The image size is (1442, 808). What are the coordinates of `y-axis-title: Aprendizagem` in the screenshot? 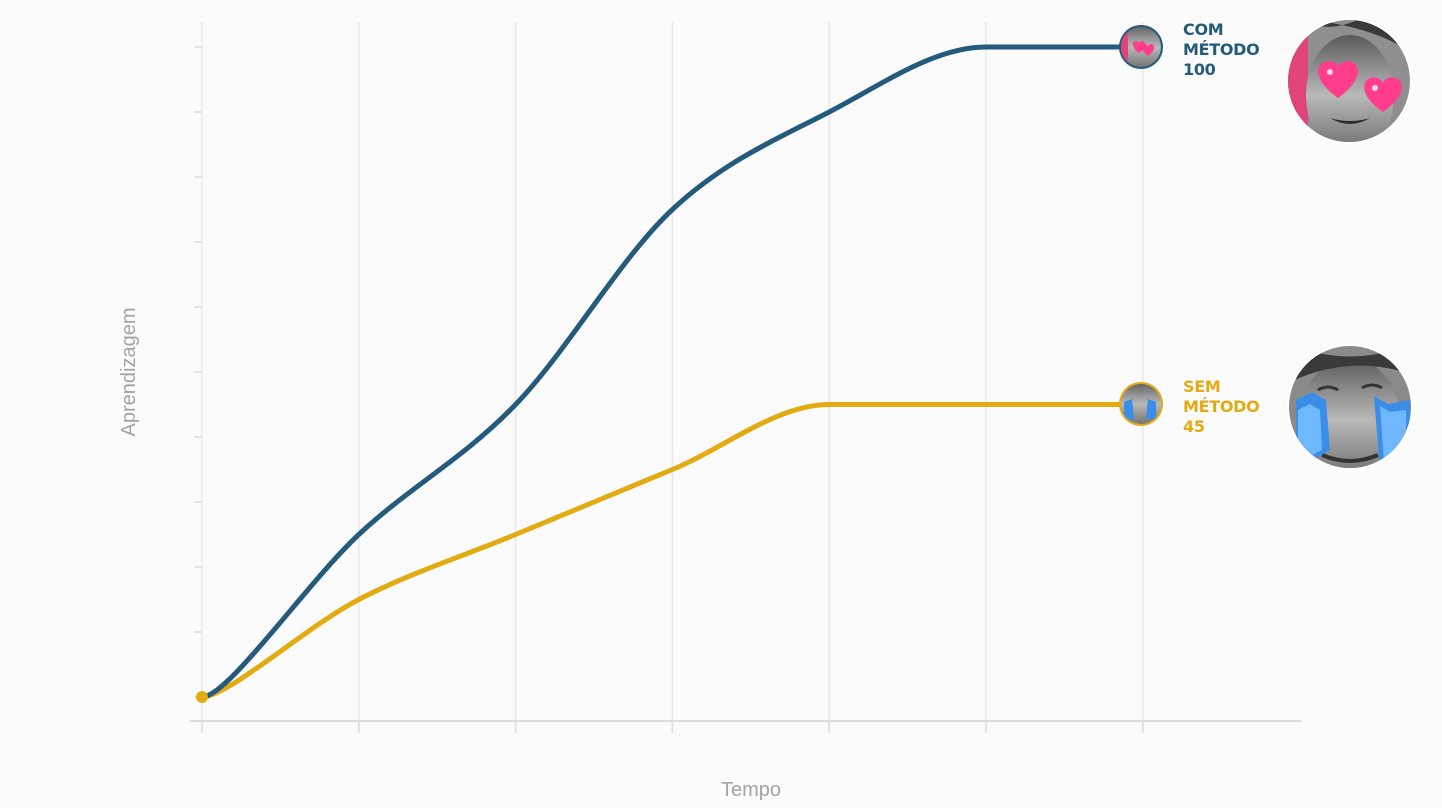 It's located at (129, 372).